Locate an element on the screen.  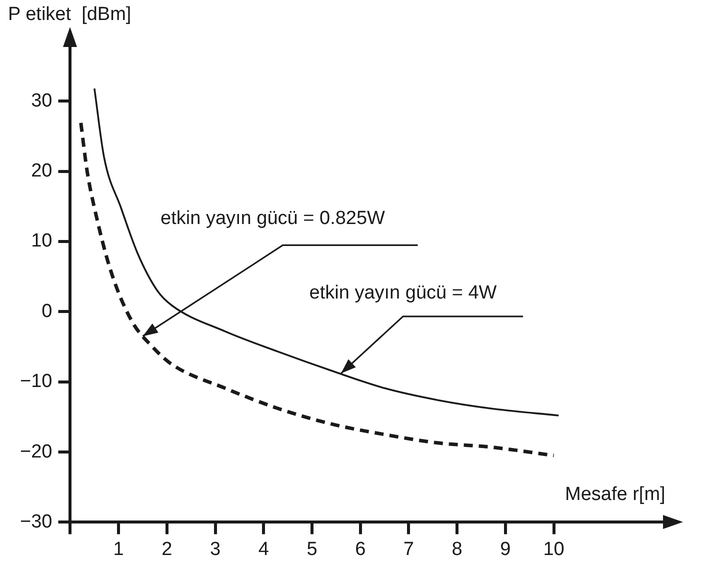
y-tick-label: 10 is located at coordinates (41, 241).